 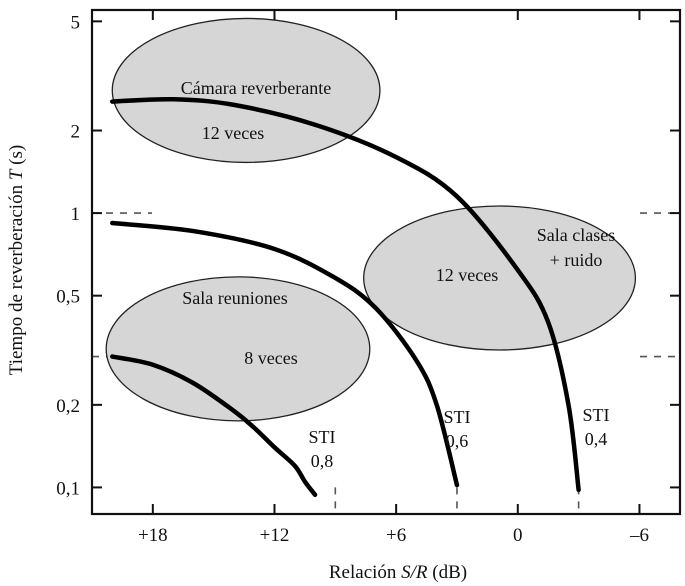 What do you see at coordinates (153, 535) in the screenshot?
I see `x-tick-label: +18` at bounding box center [153, 535].